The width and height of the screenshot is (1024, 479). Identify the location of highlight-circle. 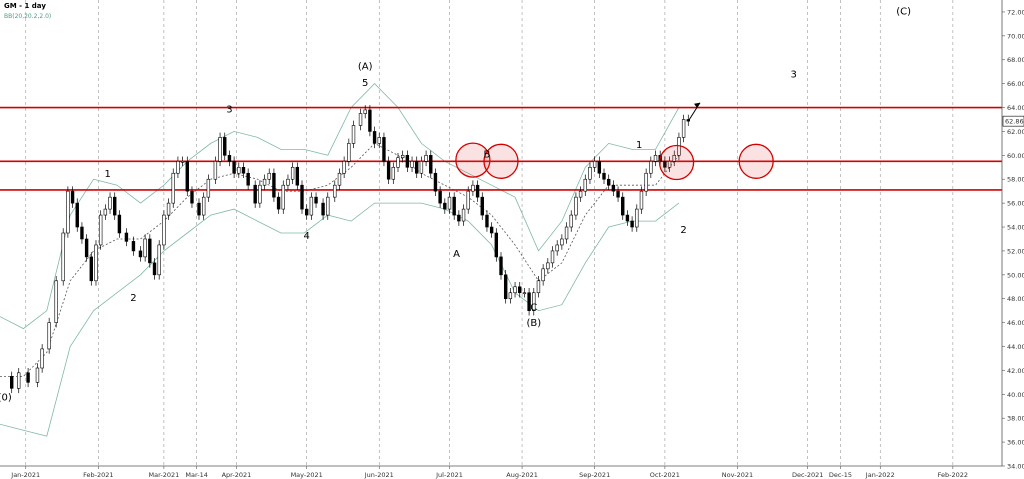
(676, 162).